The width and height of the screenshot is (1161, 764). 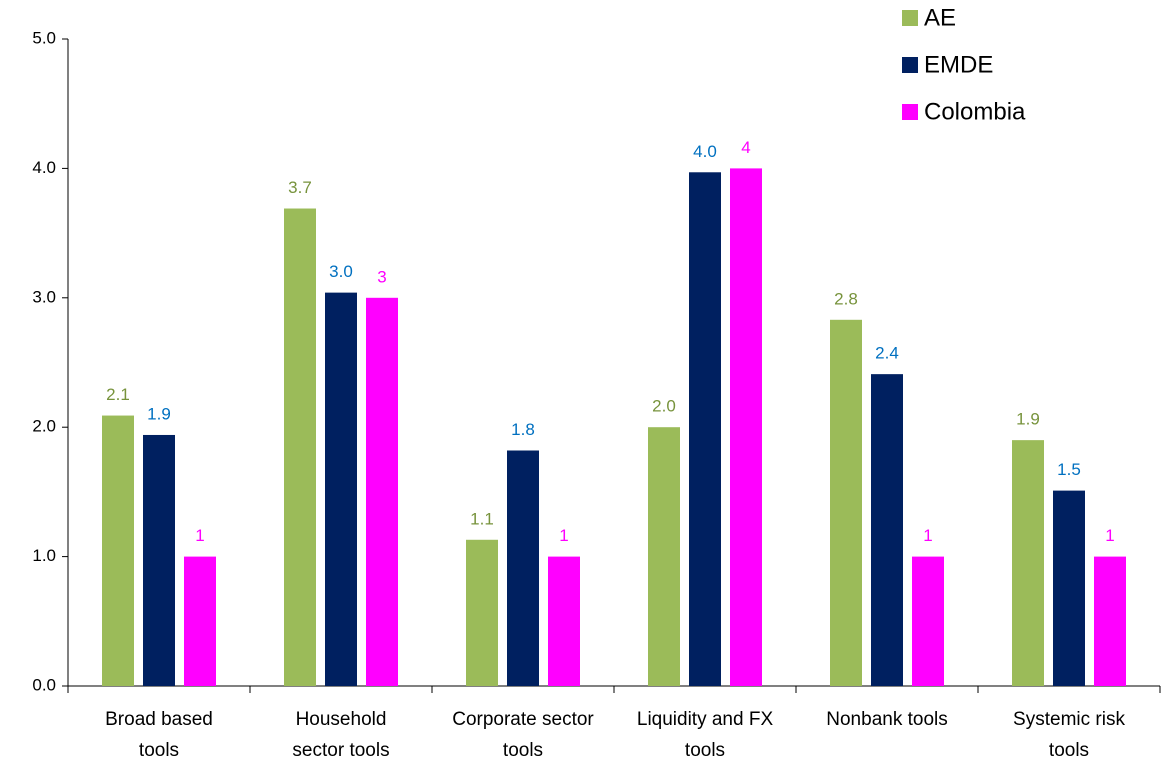 What do you see at coordinates (664, 406) in the screenshot?
I see `data-label: 2.0` at bounding box center [664, 406].